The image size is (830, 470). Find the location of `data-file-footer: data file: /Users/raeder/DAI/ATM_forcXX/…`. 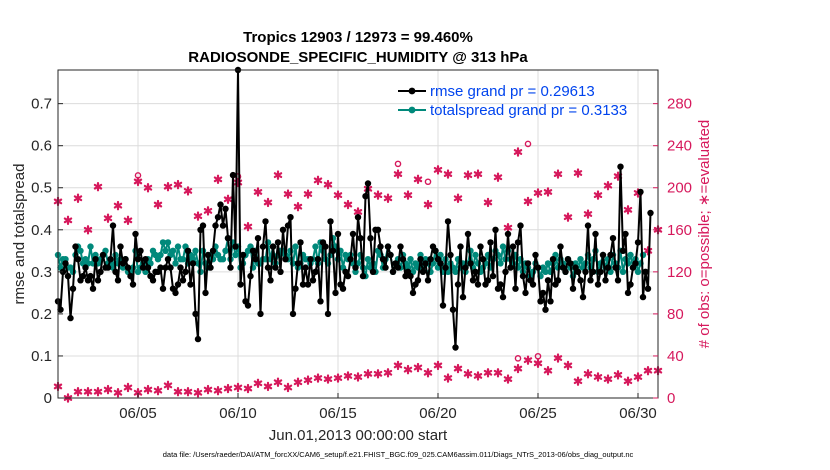

data-file-footer: data file: /Users/raeder/DAI/ATM_forcXX/… is located at coordinates (398, 454).